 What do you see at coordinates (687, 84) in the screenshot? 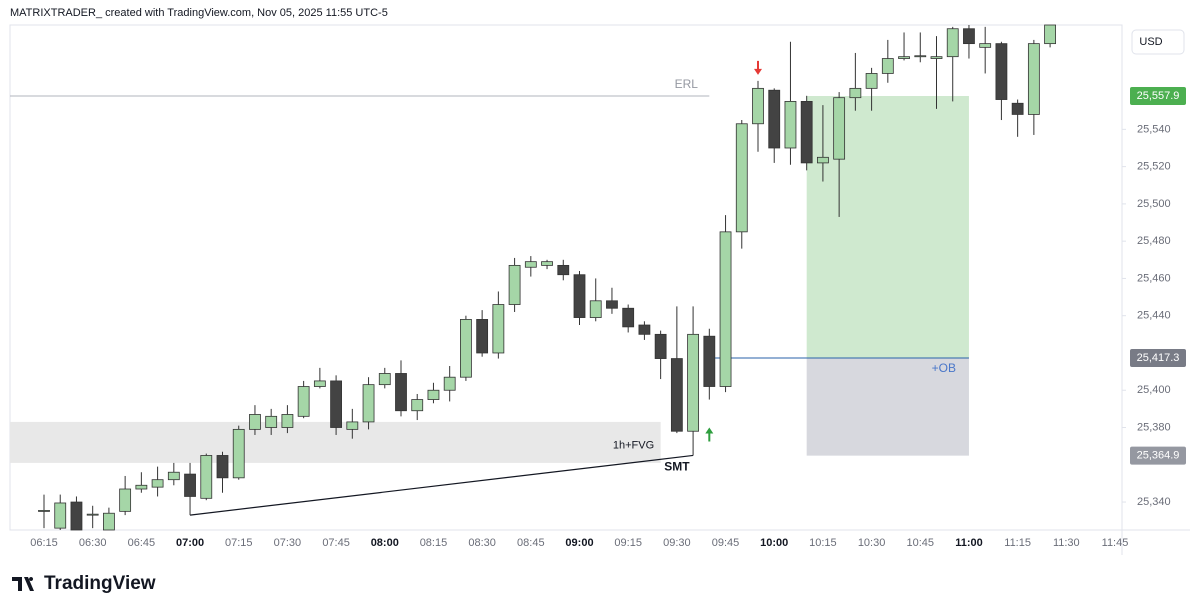
I see `erl-label: ERL` at bounding box center [687, 84].